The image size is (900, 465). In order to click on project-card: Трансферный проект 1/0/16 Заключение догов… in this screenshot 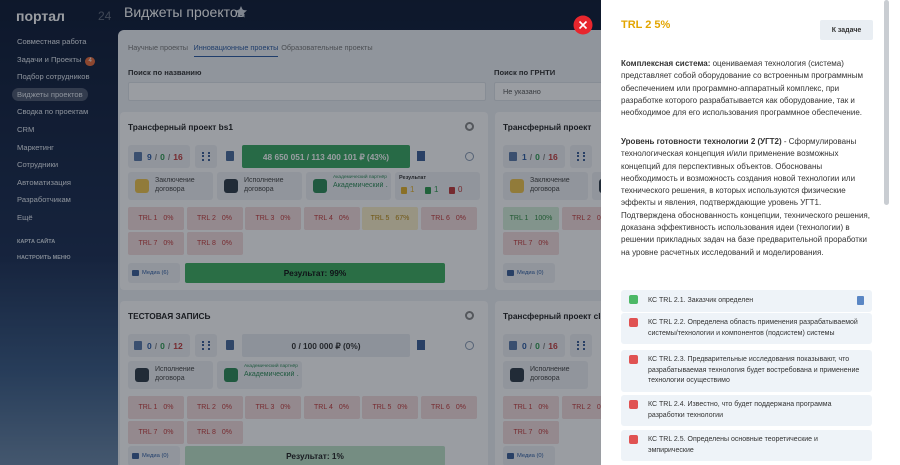, I will do `click(548, 201)`.